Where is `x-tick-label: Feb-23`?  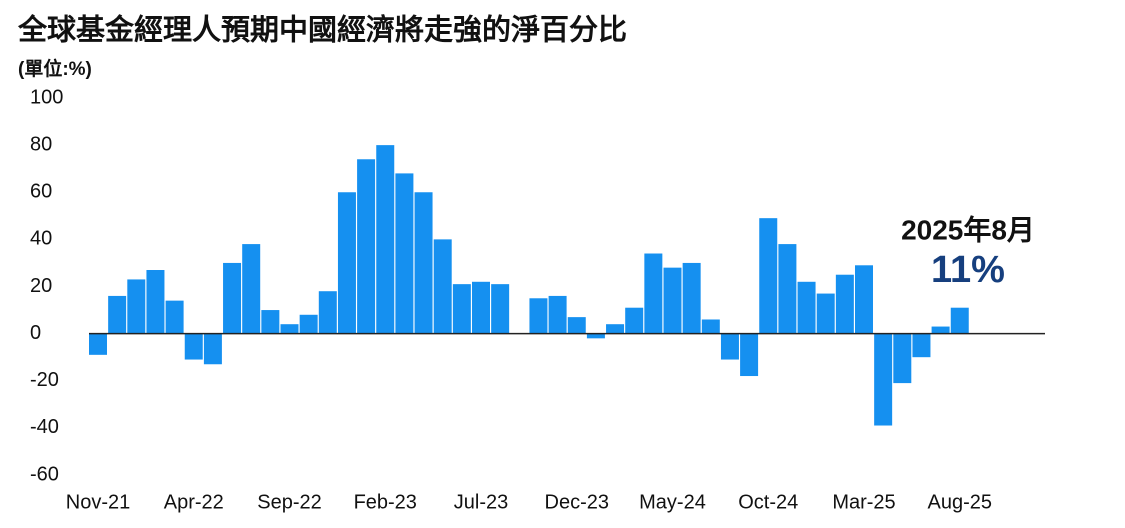 x-tick-label: Feb-23 is located at coordinates (385, 502).